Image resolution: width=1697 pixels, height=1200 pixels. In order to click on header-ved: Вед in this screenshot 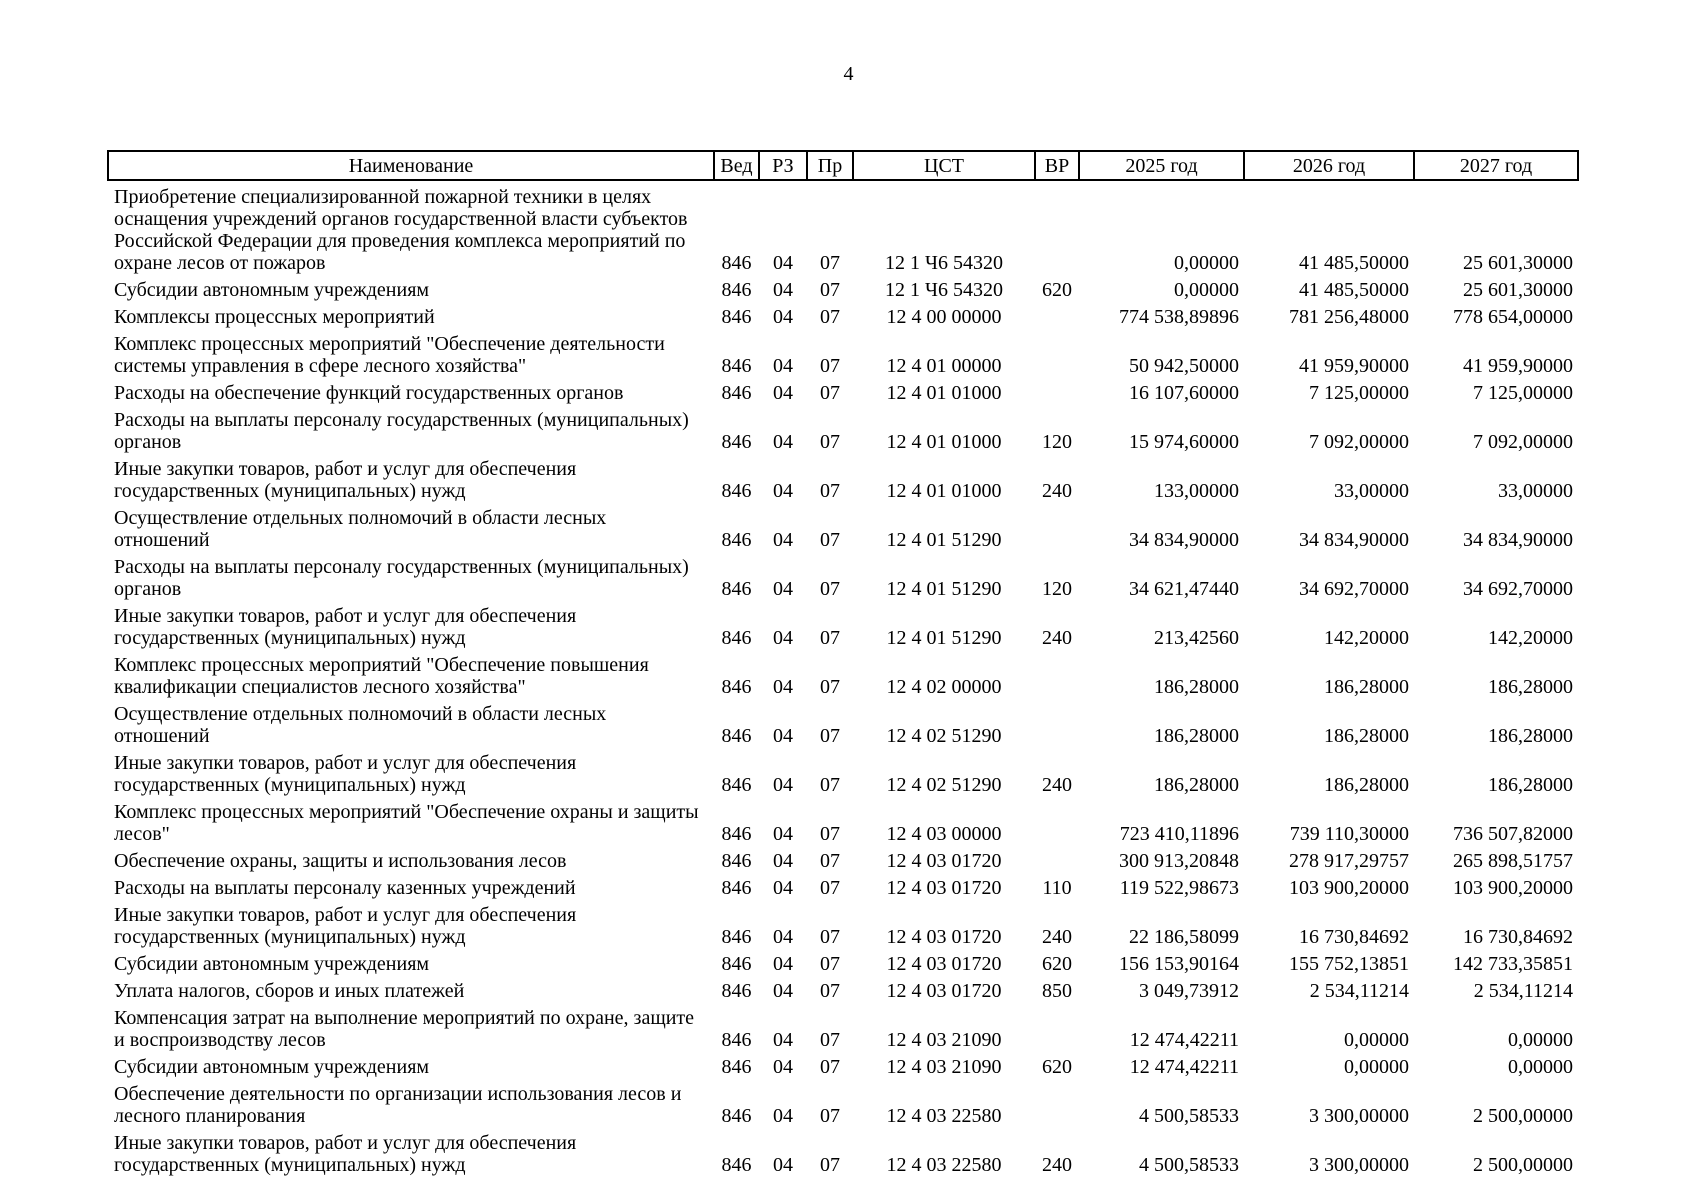, I will do `click(736, 165)`.